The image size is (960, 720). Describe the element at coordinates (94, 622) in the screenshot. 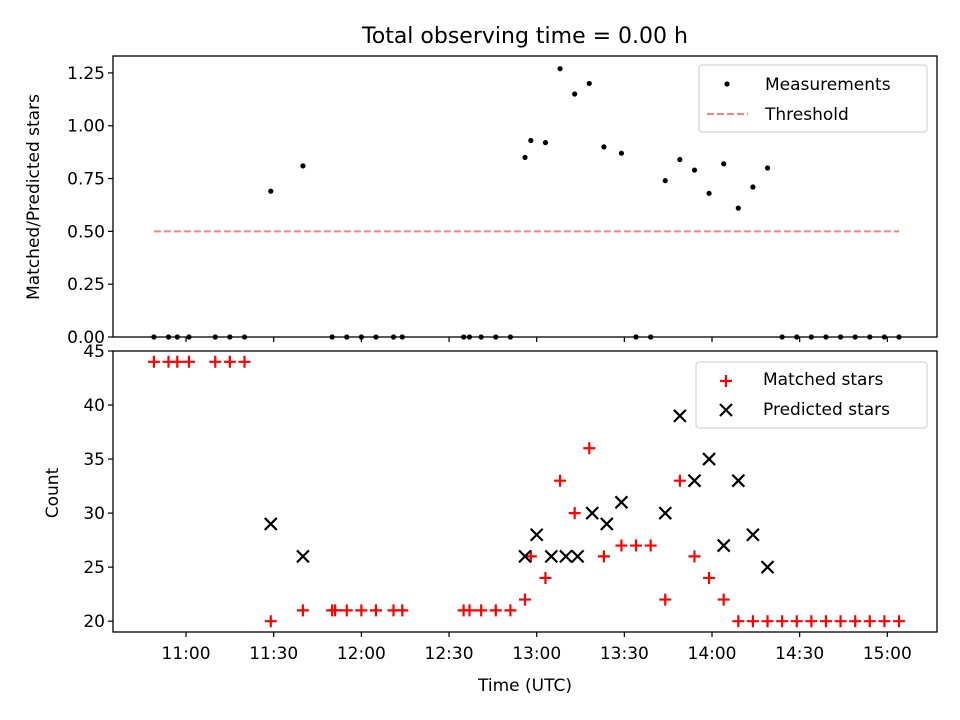

I see `y-tick-label: 20` at that location.